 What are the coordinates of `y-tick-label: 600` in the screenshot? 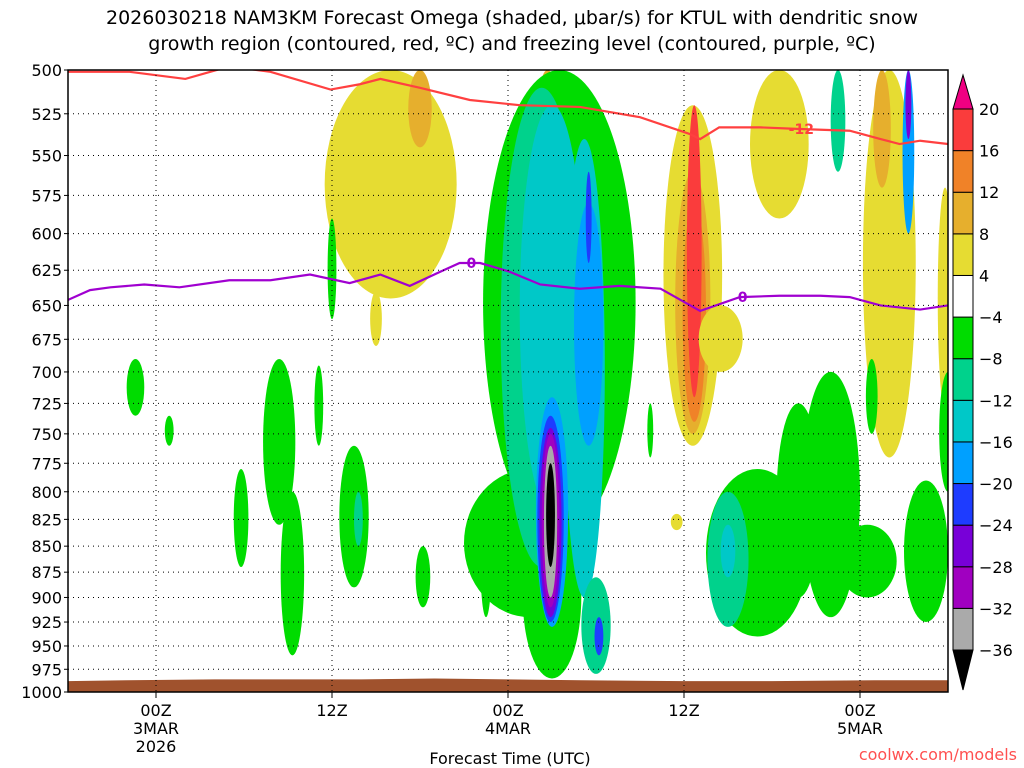 It's located at (46, 234).